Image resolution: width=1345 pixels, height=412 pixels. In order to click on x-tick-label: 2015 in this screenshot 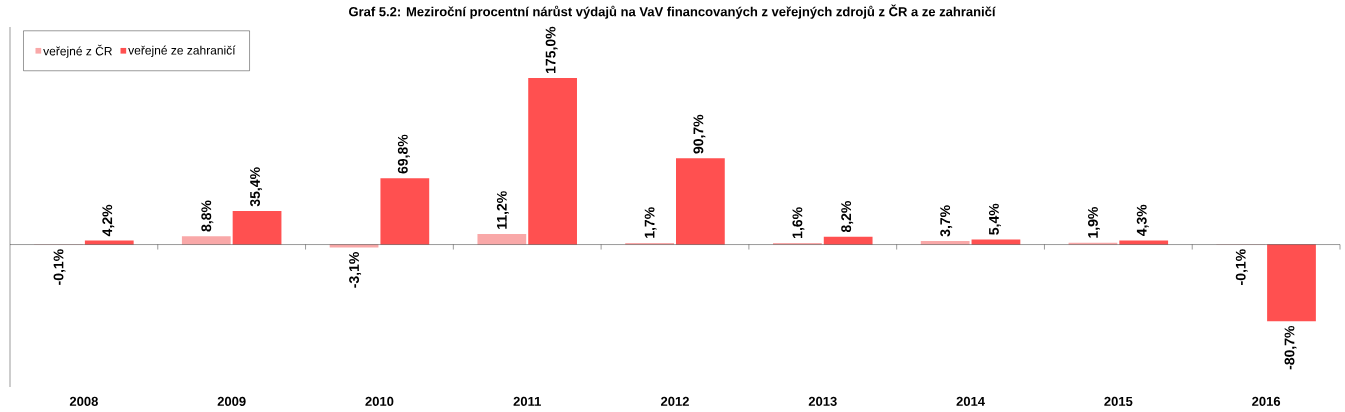, I will do `click(1118, 401)`.